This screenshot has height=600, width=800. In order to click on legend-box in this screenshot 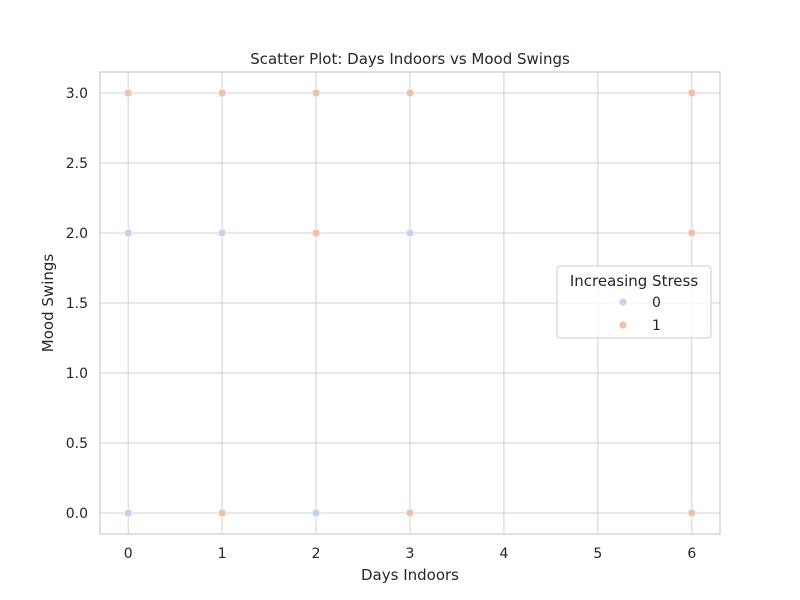, I will do `click(634, 302)`.